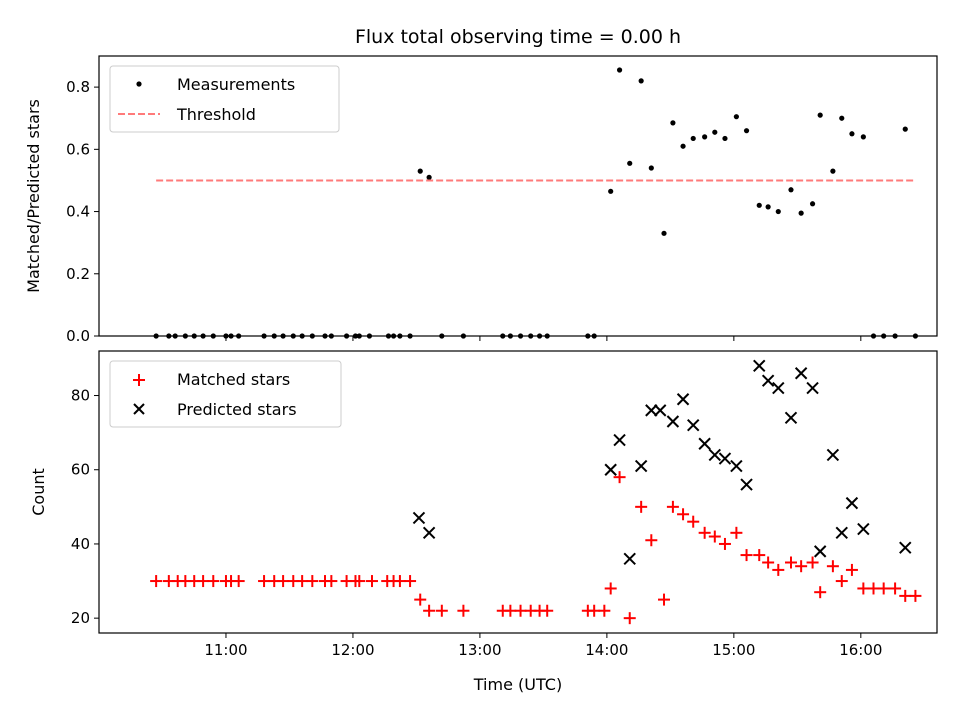 The height and width of the screenshot is (720, 960). Describe the element at coordinates (225, 650) in the screenshot. I see `bottom-x-tick-label: 11:00` at that location.